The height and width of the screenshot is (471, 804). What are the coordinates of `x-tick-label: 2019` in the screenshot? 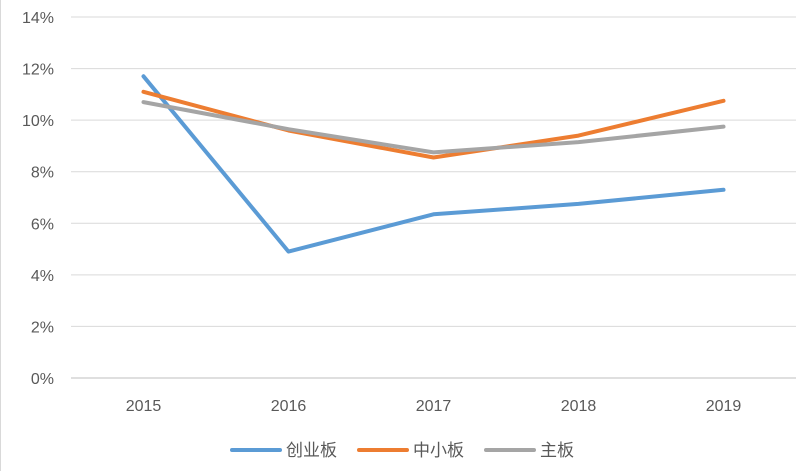 It's located at (724, 406).